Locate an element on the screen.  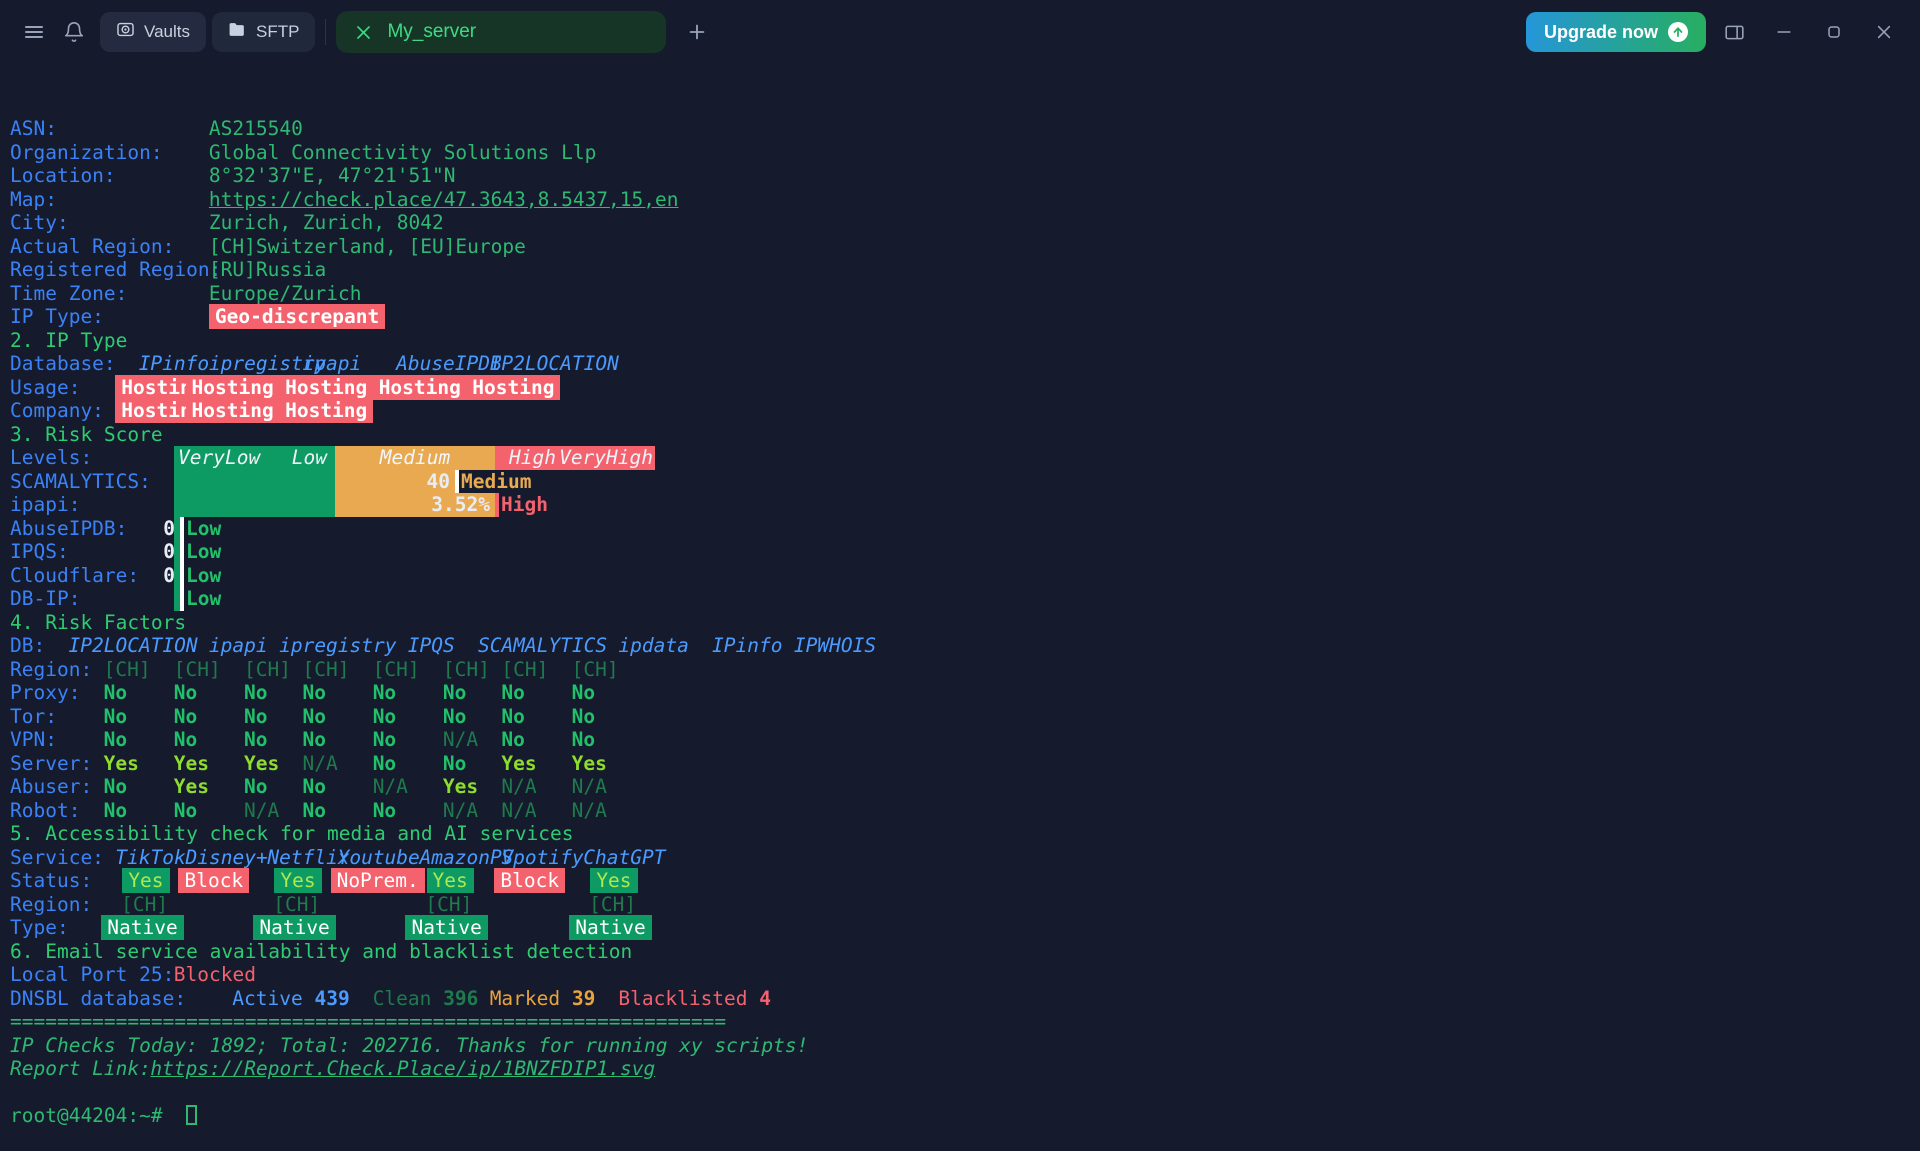
field-label: ASN: is located at coordinates (33, 128).